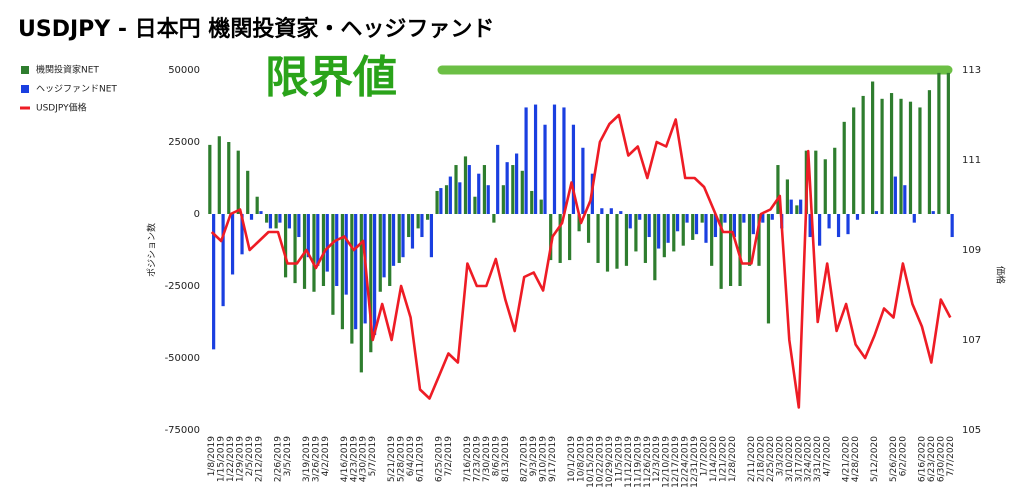 The height and width of the screenshot is (503, 1024). Describe the element at coordinates (875, 459) in the screenshot. I see `x-tick-label: 5/12/2020` at that location.